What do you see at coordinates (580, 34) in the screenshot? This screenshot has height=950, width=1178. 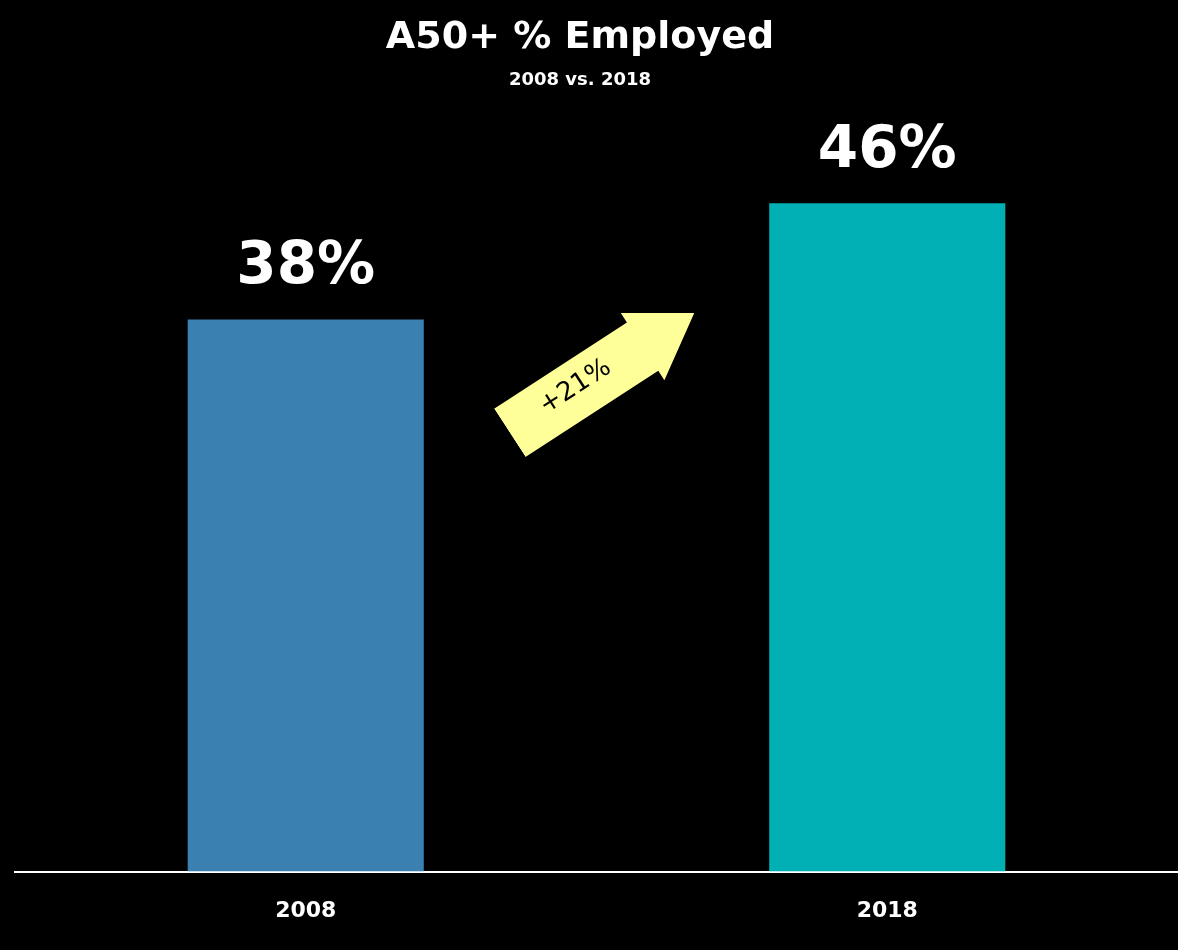 I see `chart-title: A50+ % Employed` at bounding box center [580, 34].